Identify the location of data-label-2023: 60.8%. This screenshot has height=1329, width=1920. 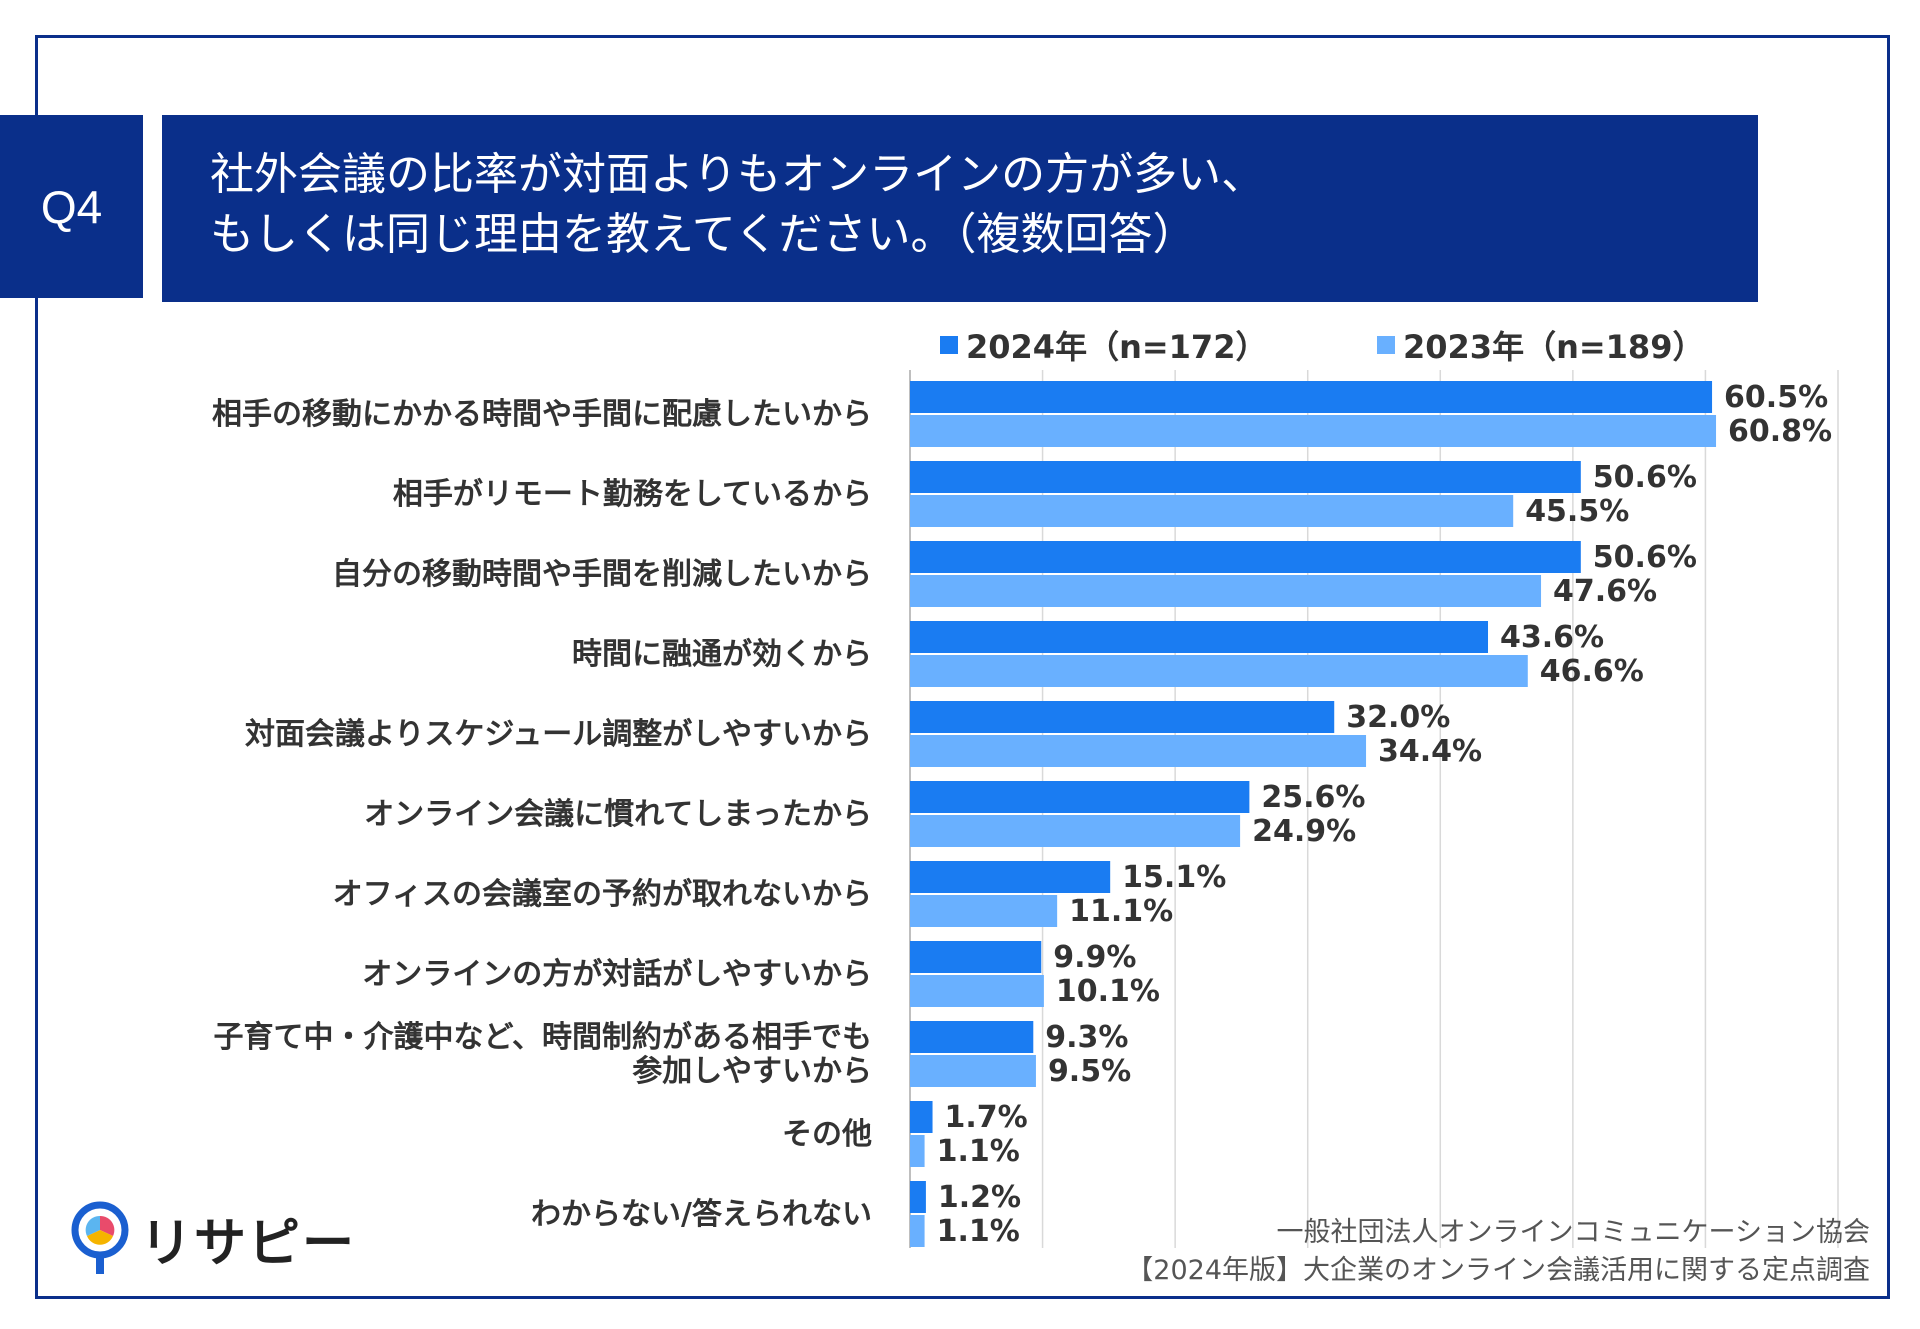
(1780, 431).